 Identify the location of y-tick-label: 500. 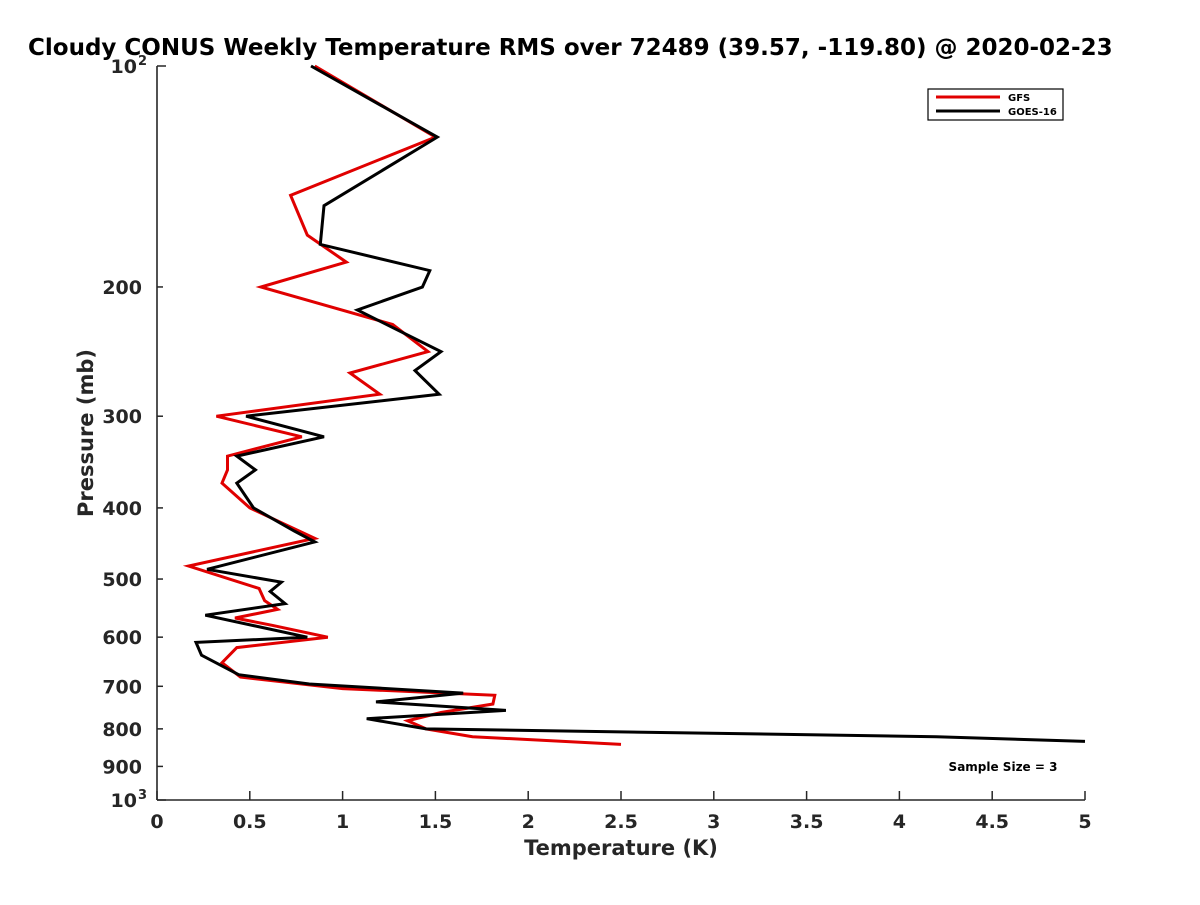
(122, 580).